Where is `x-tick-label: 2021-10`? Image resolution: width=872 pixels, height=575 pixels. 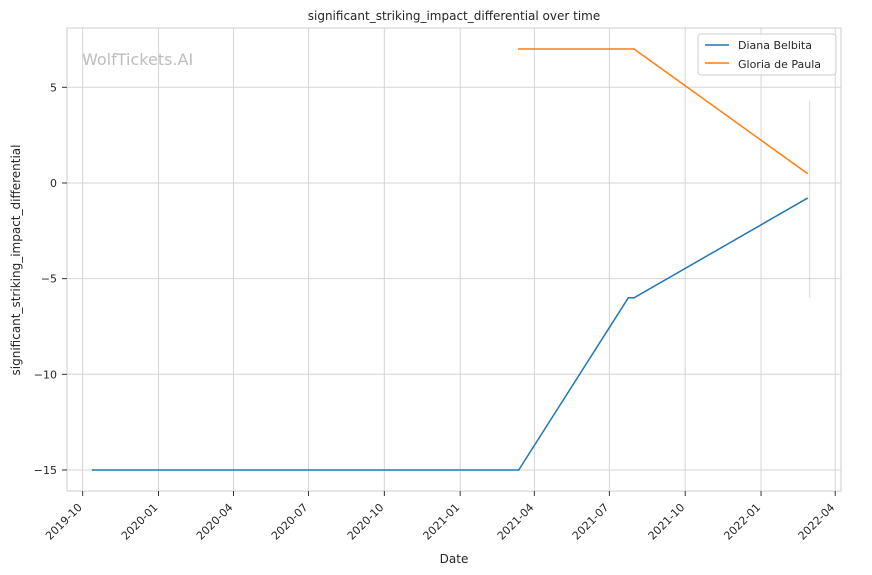 x-tick-label: 2021-10 is located at coordinates (667, 522).